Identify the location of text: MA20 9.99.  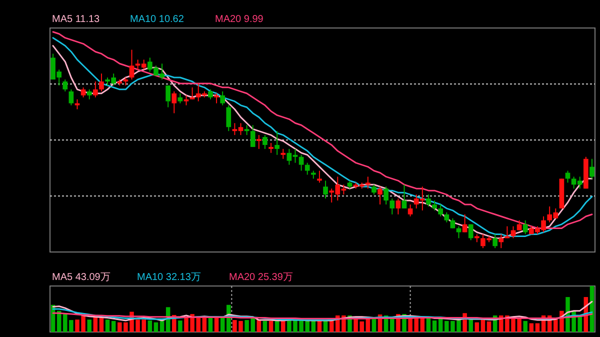
(239, 19).